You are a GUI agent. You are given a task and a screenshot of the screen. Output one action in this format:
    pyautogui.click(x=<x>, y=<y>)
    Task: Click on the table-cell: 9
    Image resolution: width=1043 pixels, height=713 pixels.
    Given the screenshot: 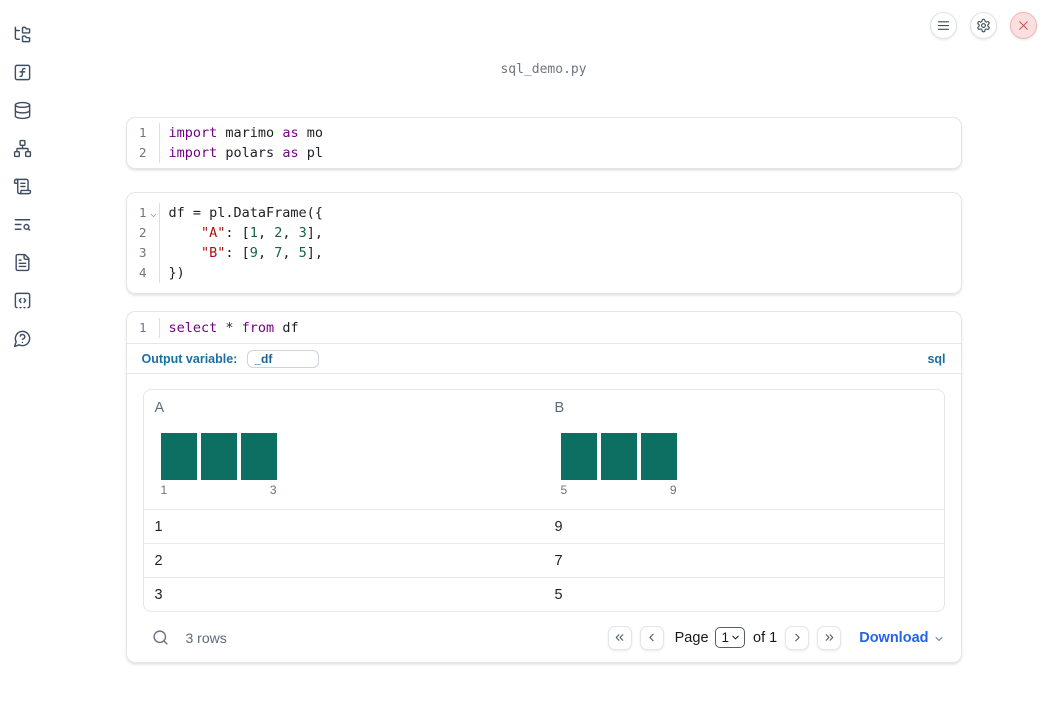 What is the action you would take?
    pyautogui.click(x=558, y=527)
    